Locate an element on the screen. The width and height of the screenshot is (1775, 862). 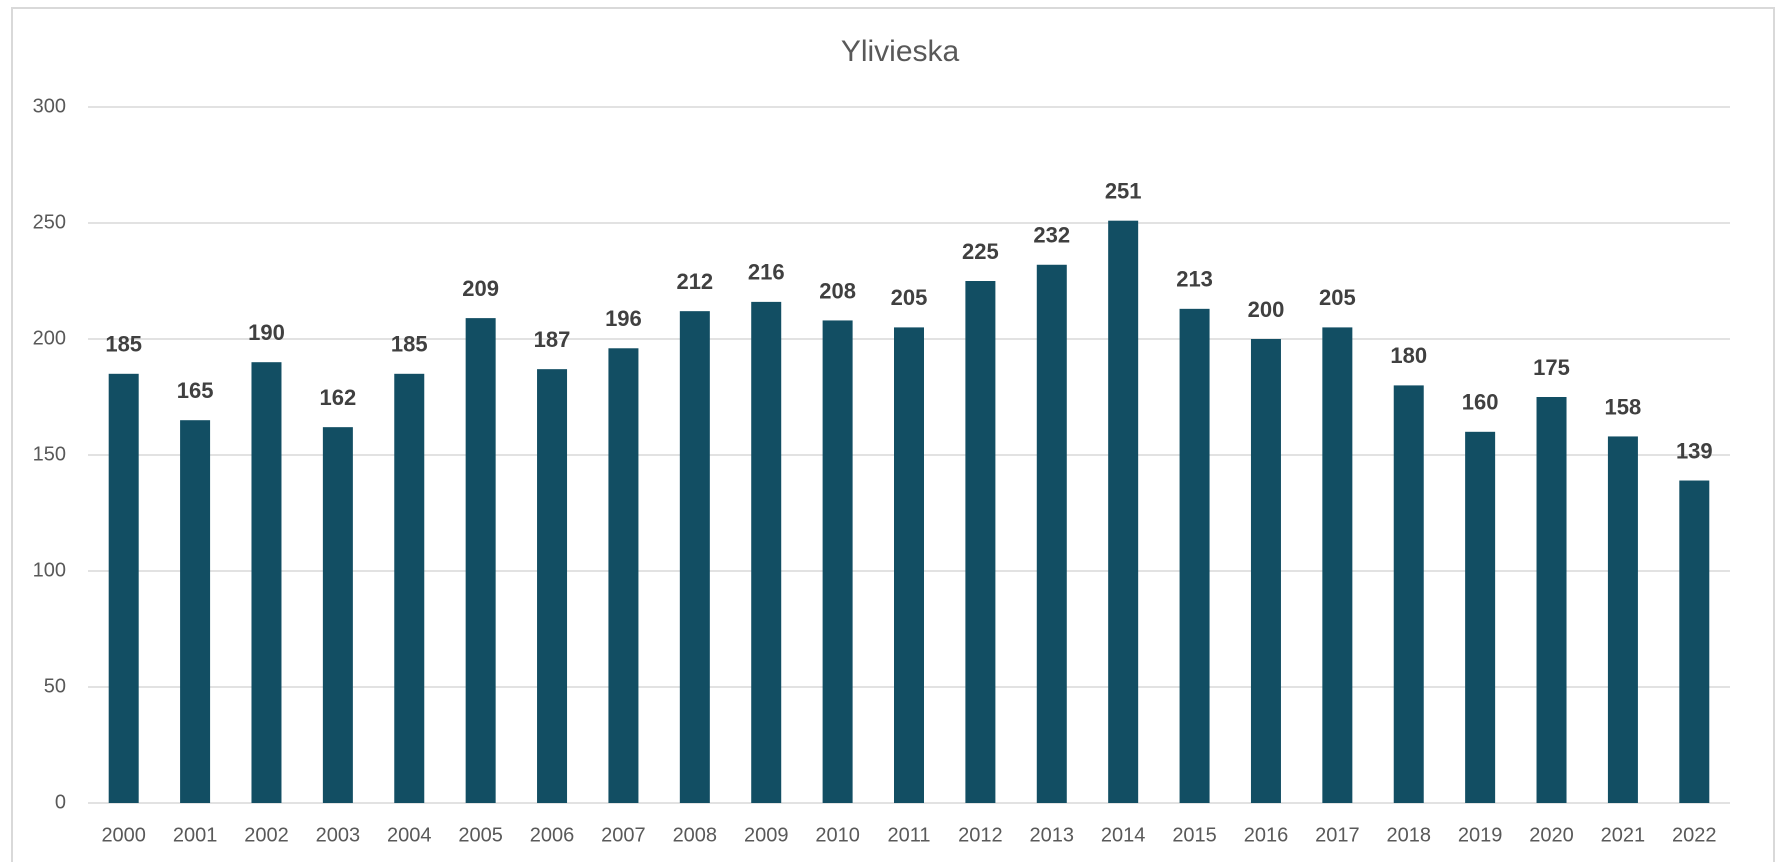
x-tick-label: 2004 is located at coordinates (409, 835).